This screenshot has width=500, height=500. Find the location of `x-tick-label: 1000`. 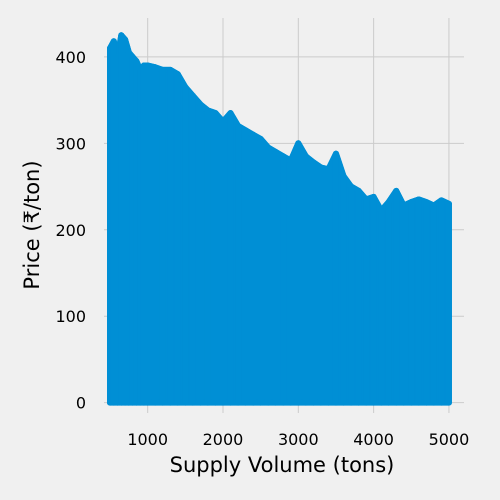

x-tick-label: 1000 is located at coordinates (147, 439).